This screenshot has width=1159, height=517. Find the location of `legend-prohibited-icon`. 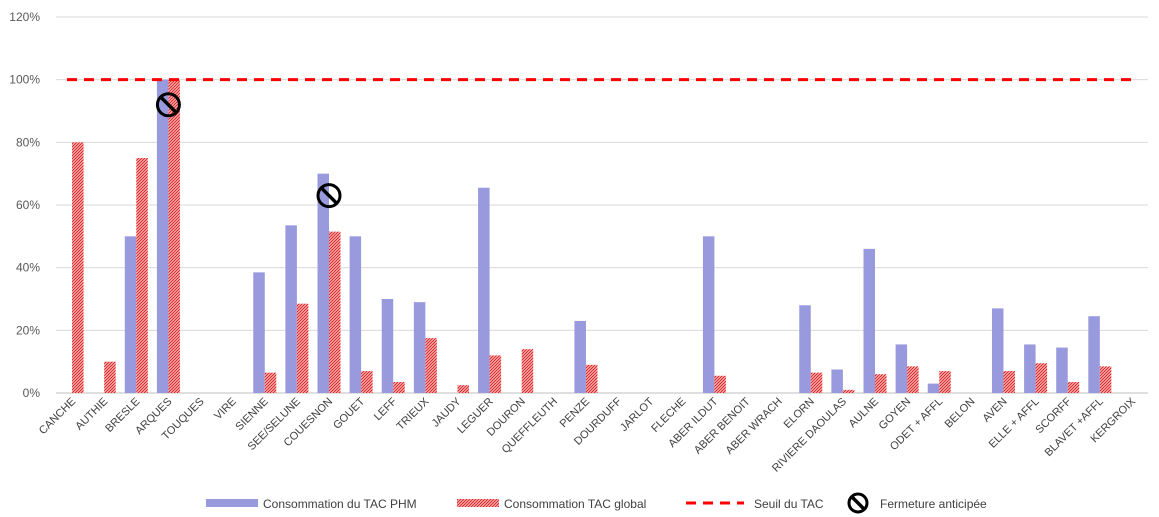

legend-prohibited-icon is located at coordinates (858, 503).